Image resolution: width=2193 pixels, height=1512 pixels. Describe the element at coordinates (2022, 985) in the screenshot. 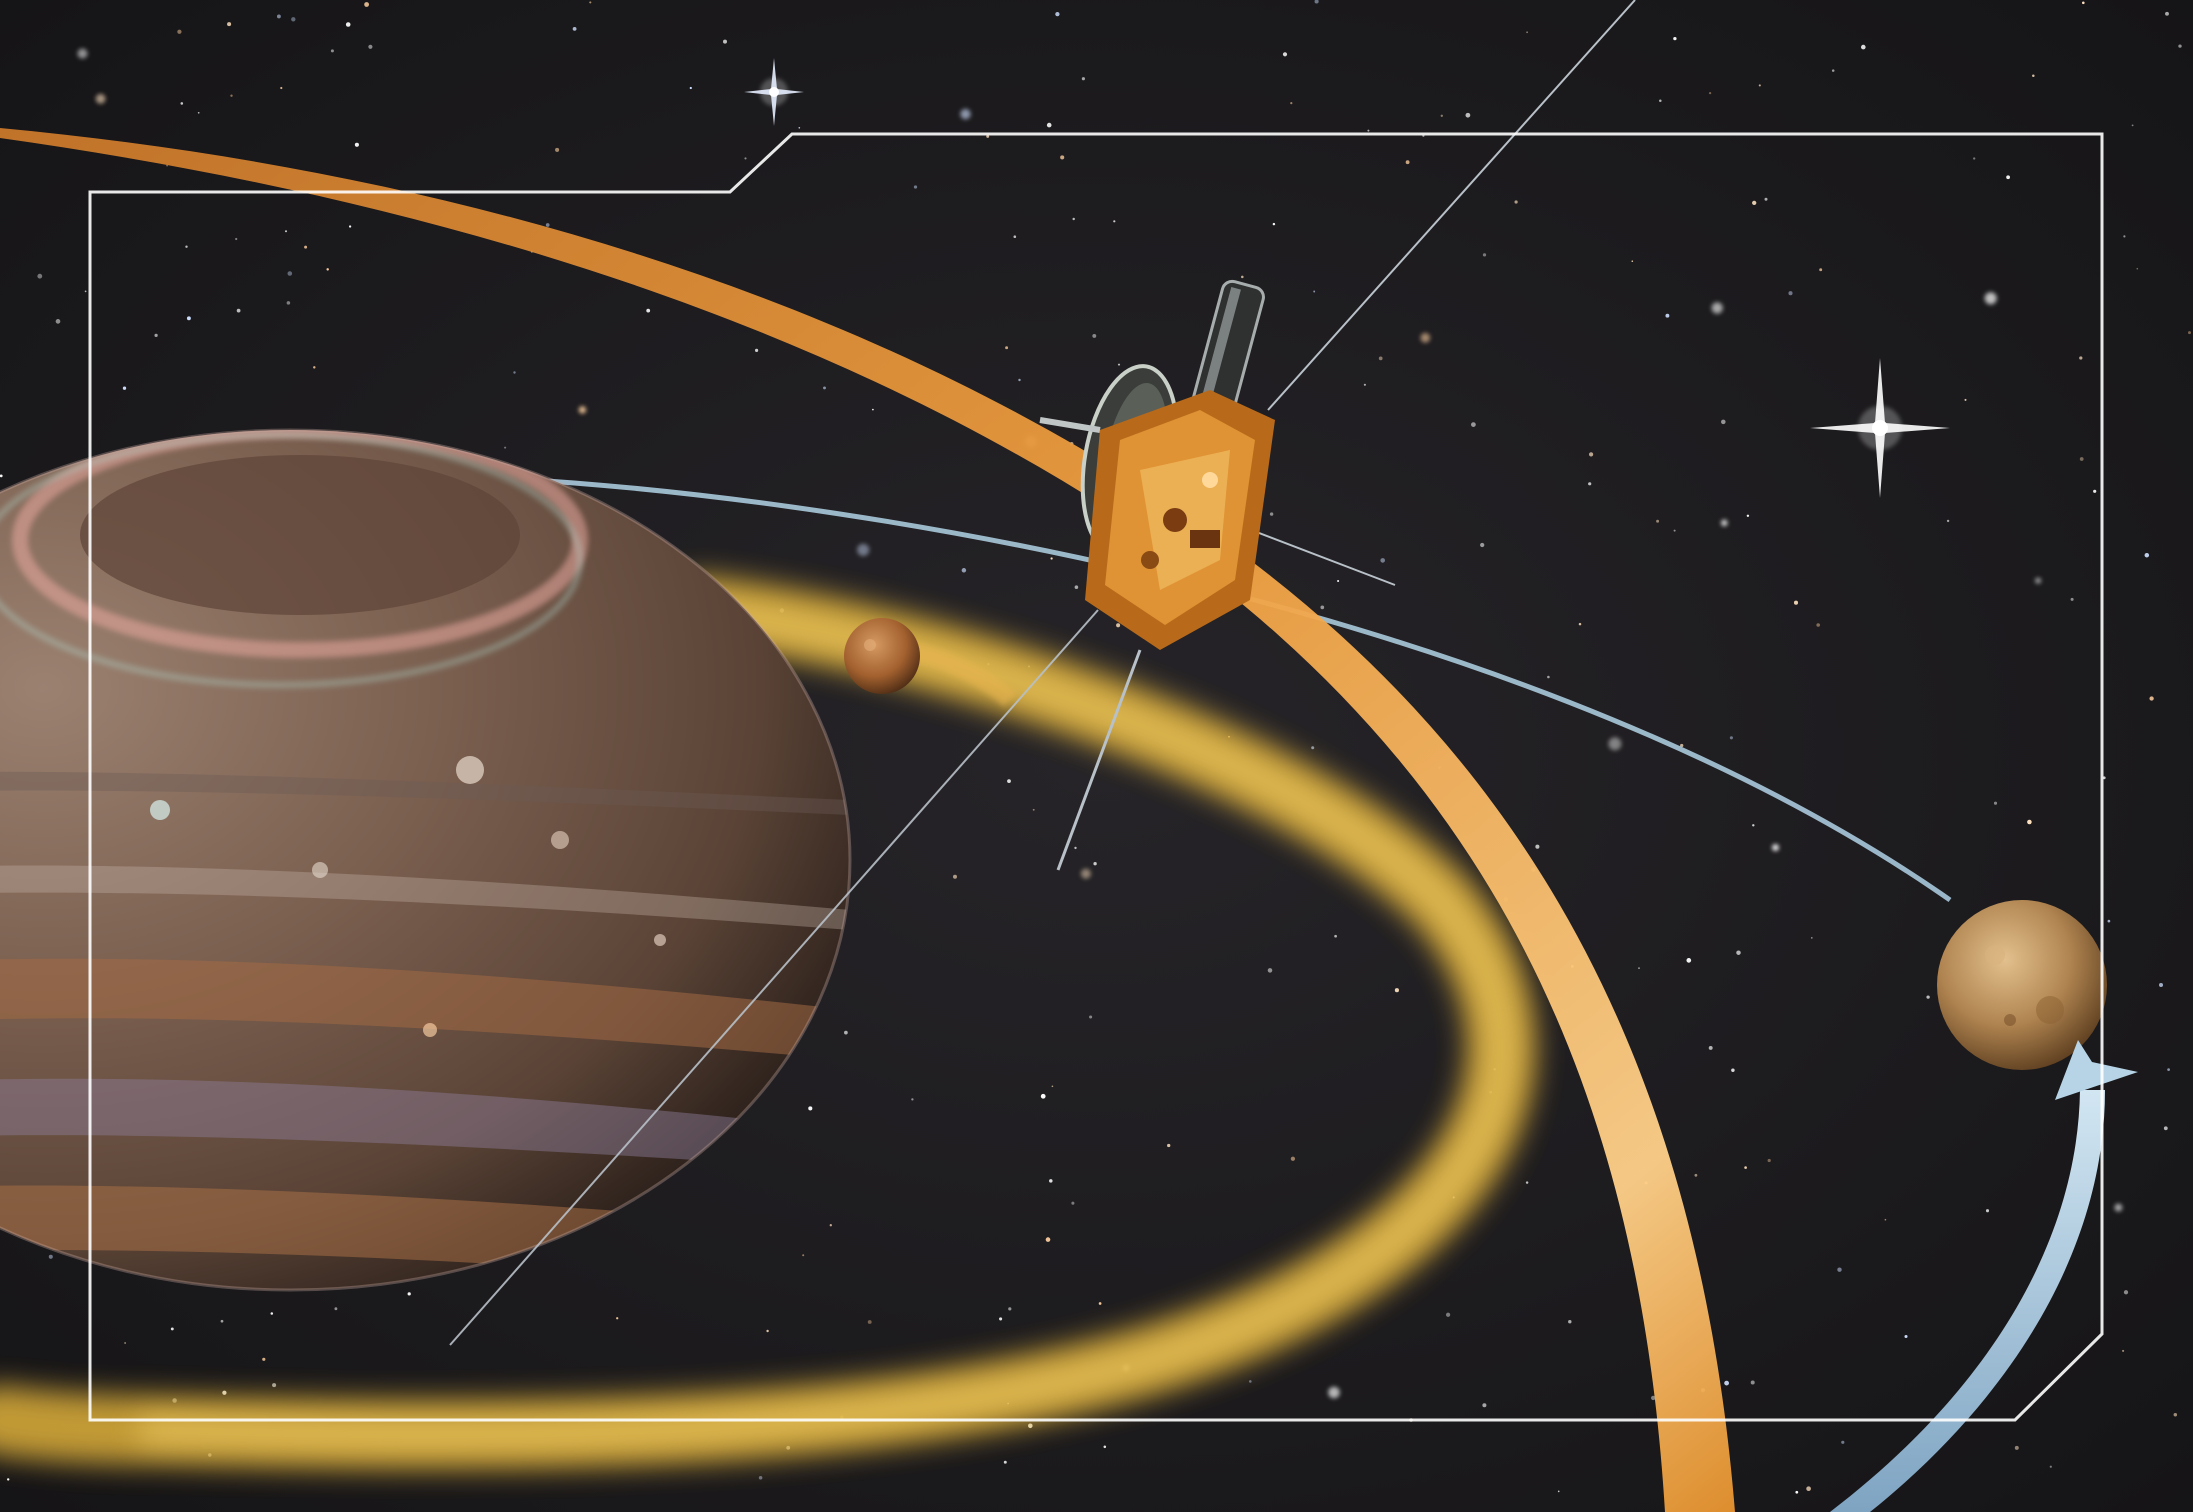

I see `large-moon` at that location.